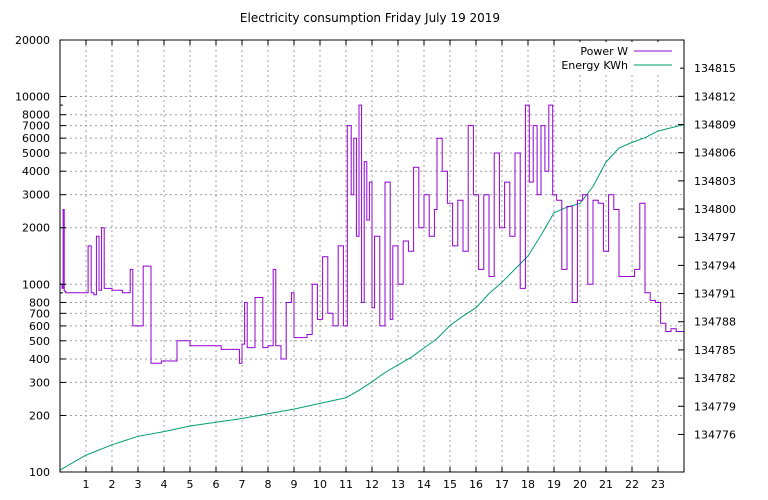 The height and width of the screenshot is (500, 768). Describe the element at coordinates (164, 484) in the screenshot. I see `x-tick-label: 4` at that location.